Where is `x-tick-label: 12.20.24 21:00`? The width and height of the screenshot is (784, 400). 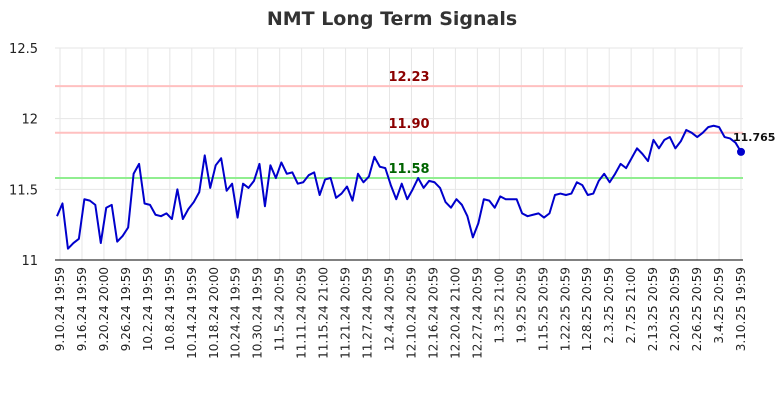 x-tick-label: 12.20.24 21:00 is located at coordinates (455, 313).